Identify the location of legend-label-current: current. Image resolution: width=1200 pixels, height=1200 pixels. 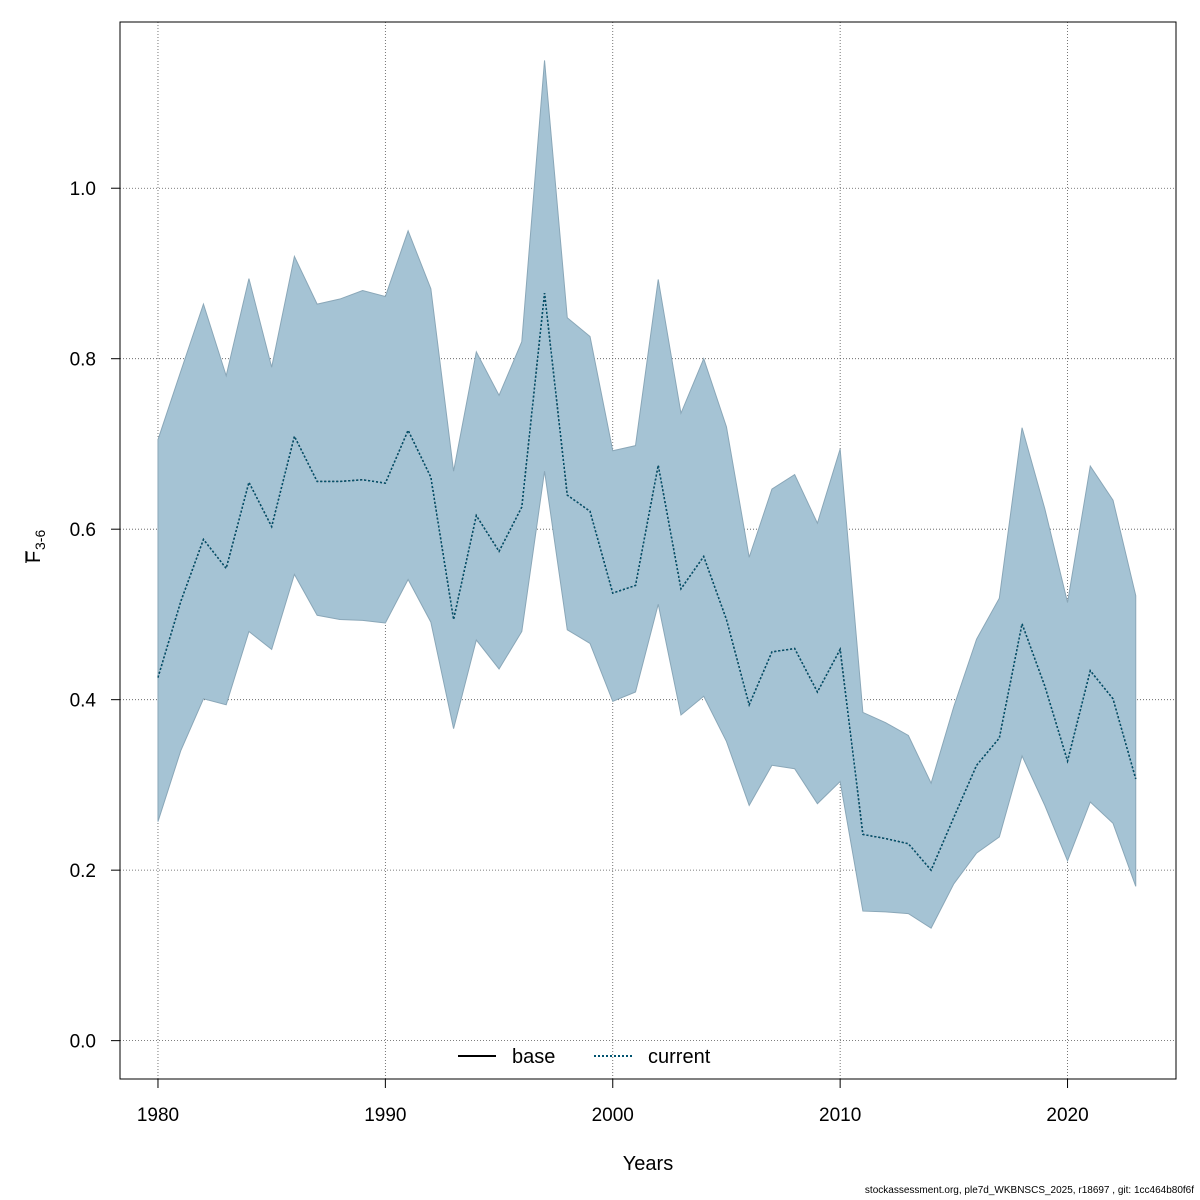
(679, 1057).